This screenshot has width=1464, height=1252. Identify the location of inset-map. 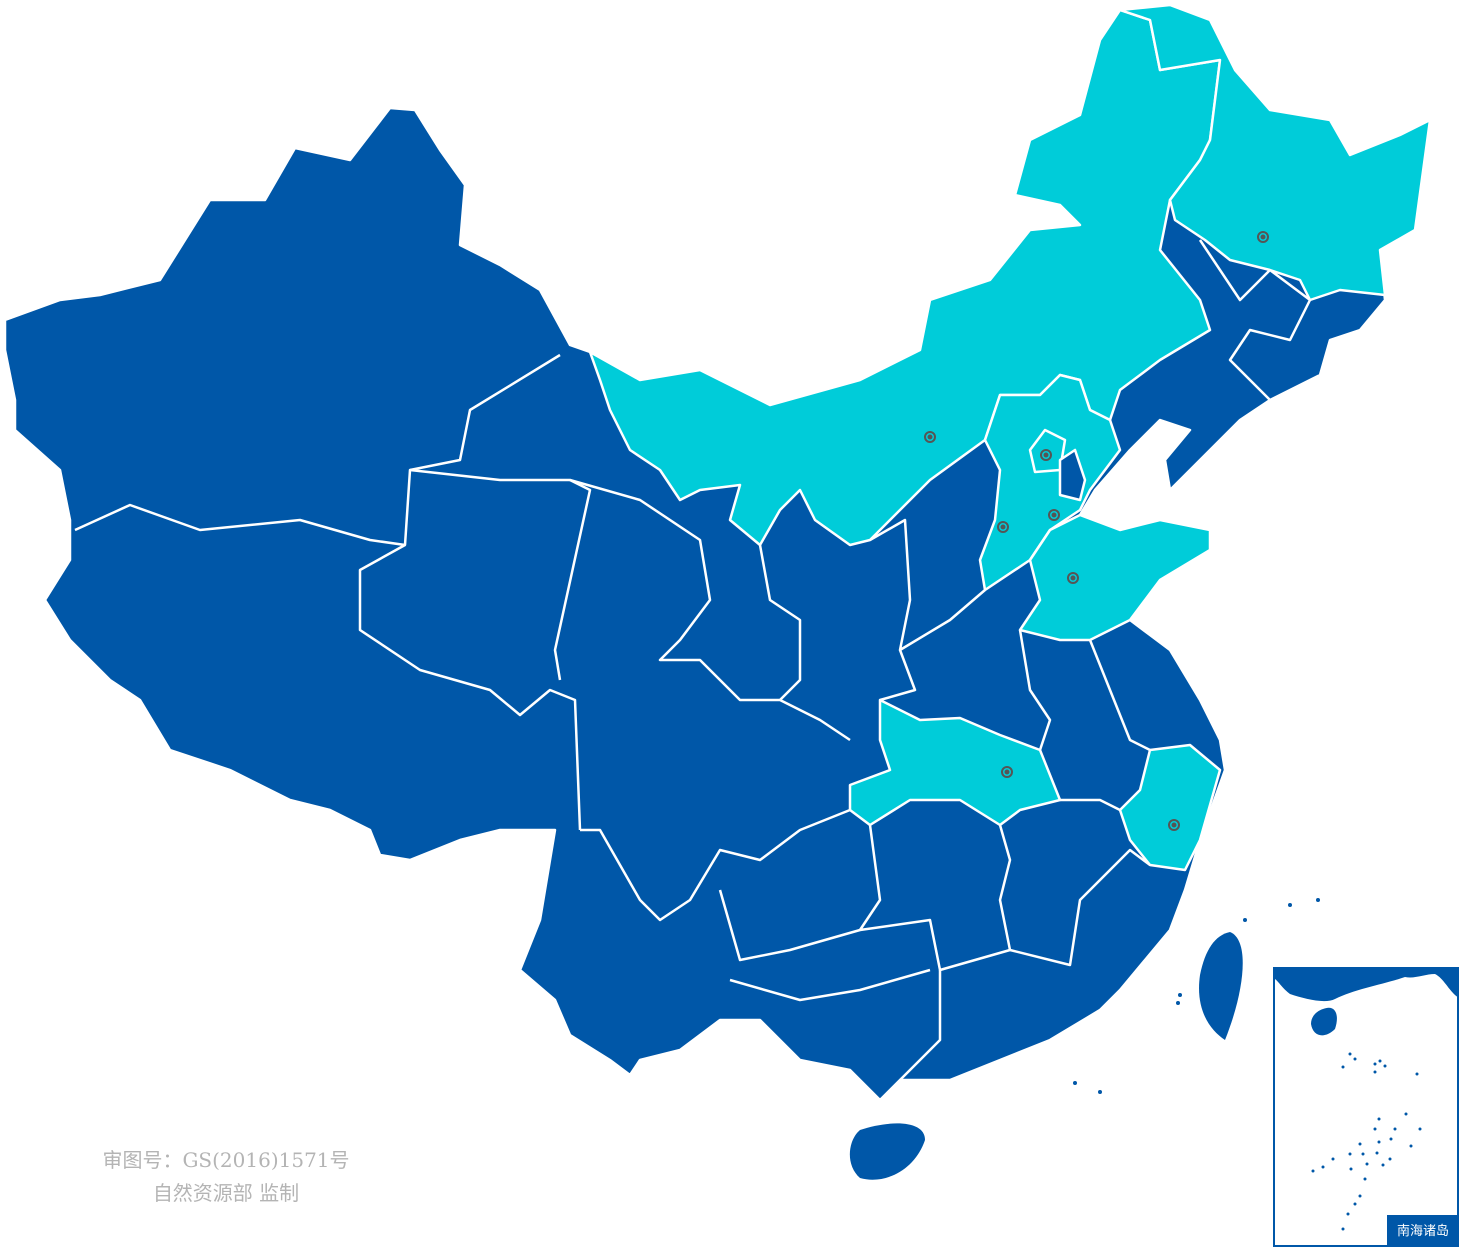
(1366, 1100).